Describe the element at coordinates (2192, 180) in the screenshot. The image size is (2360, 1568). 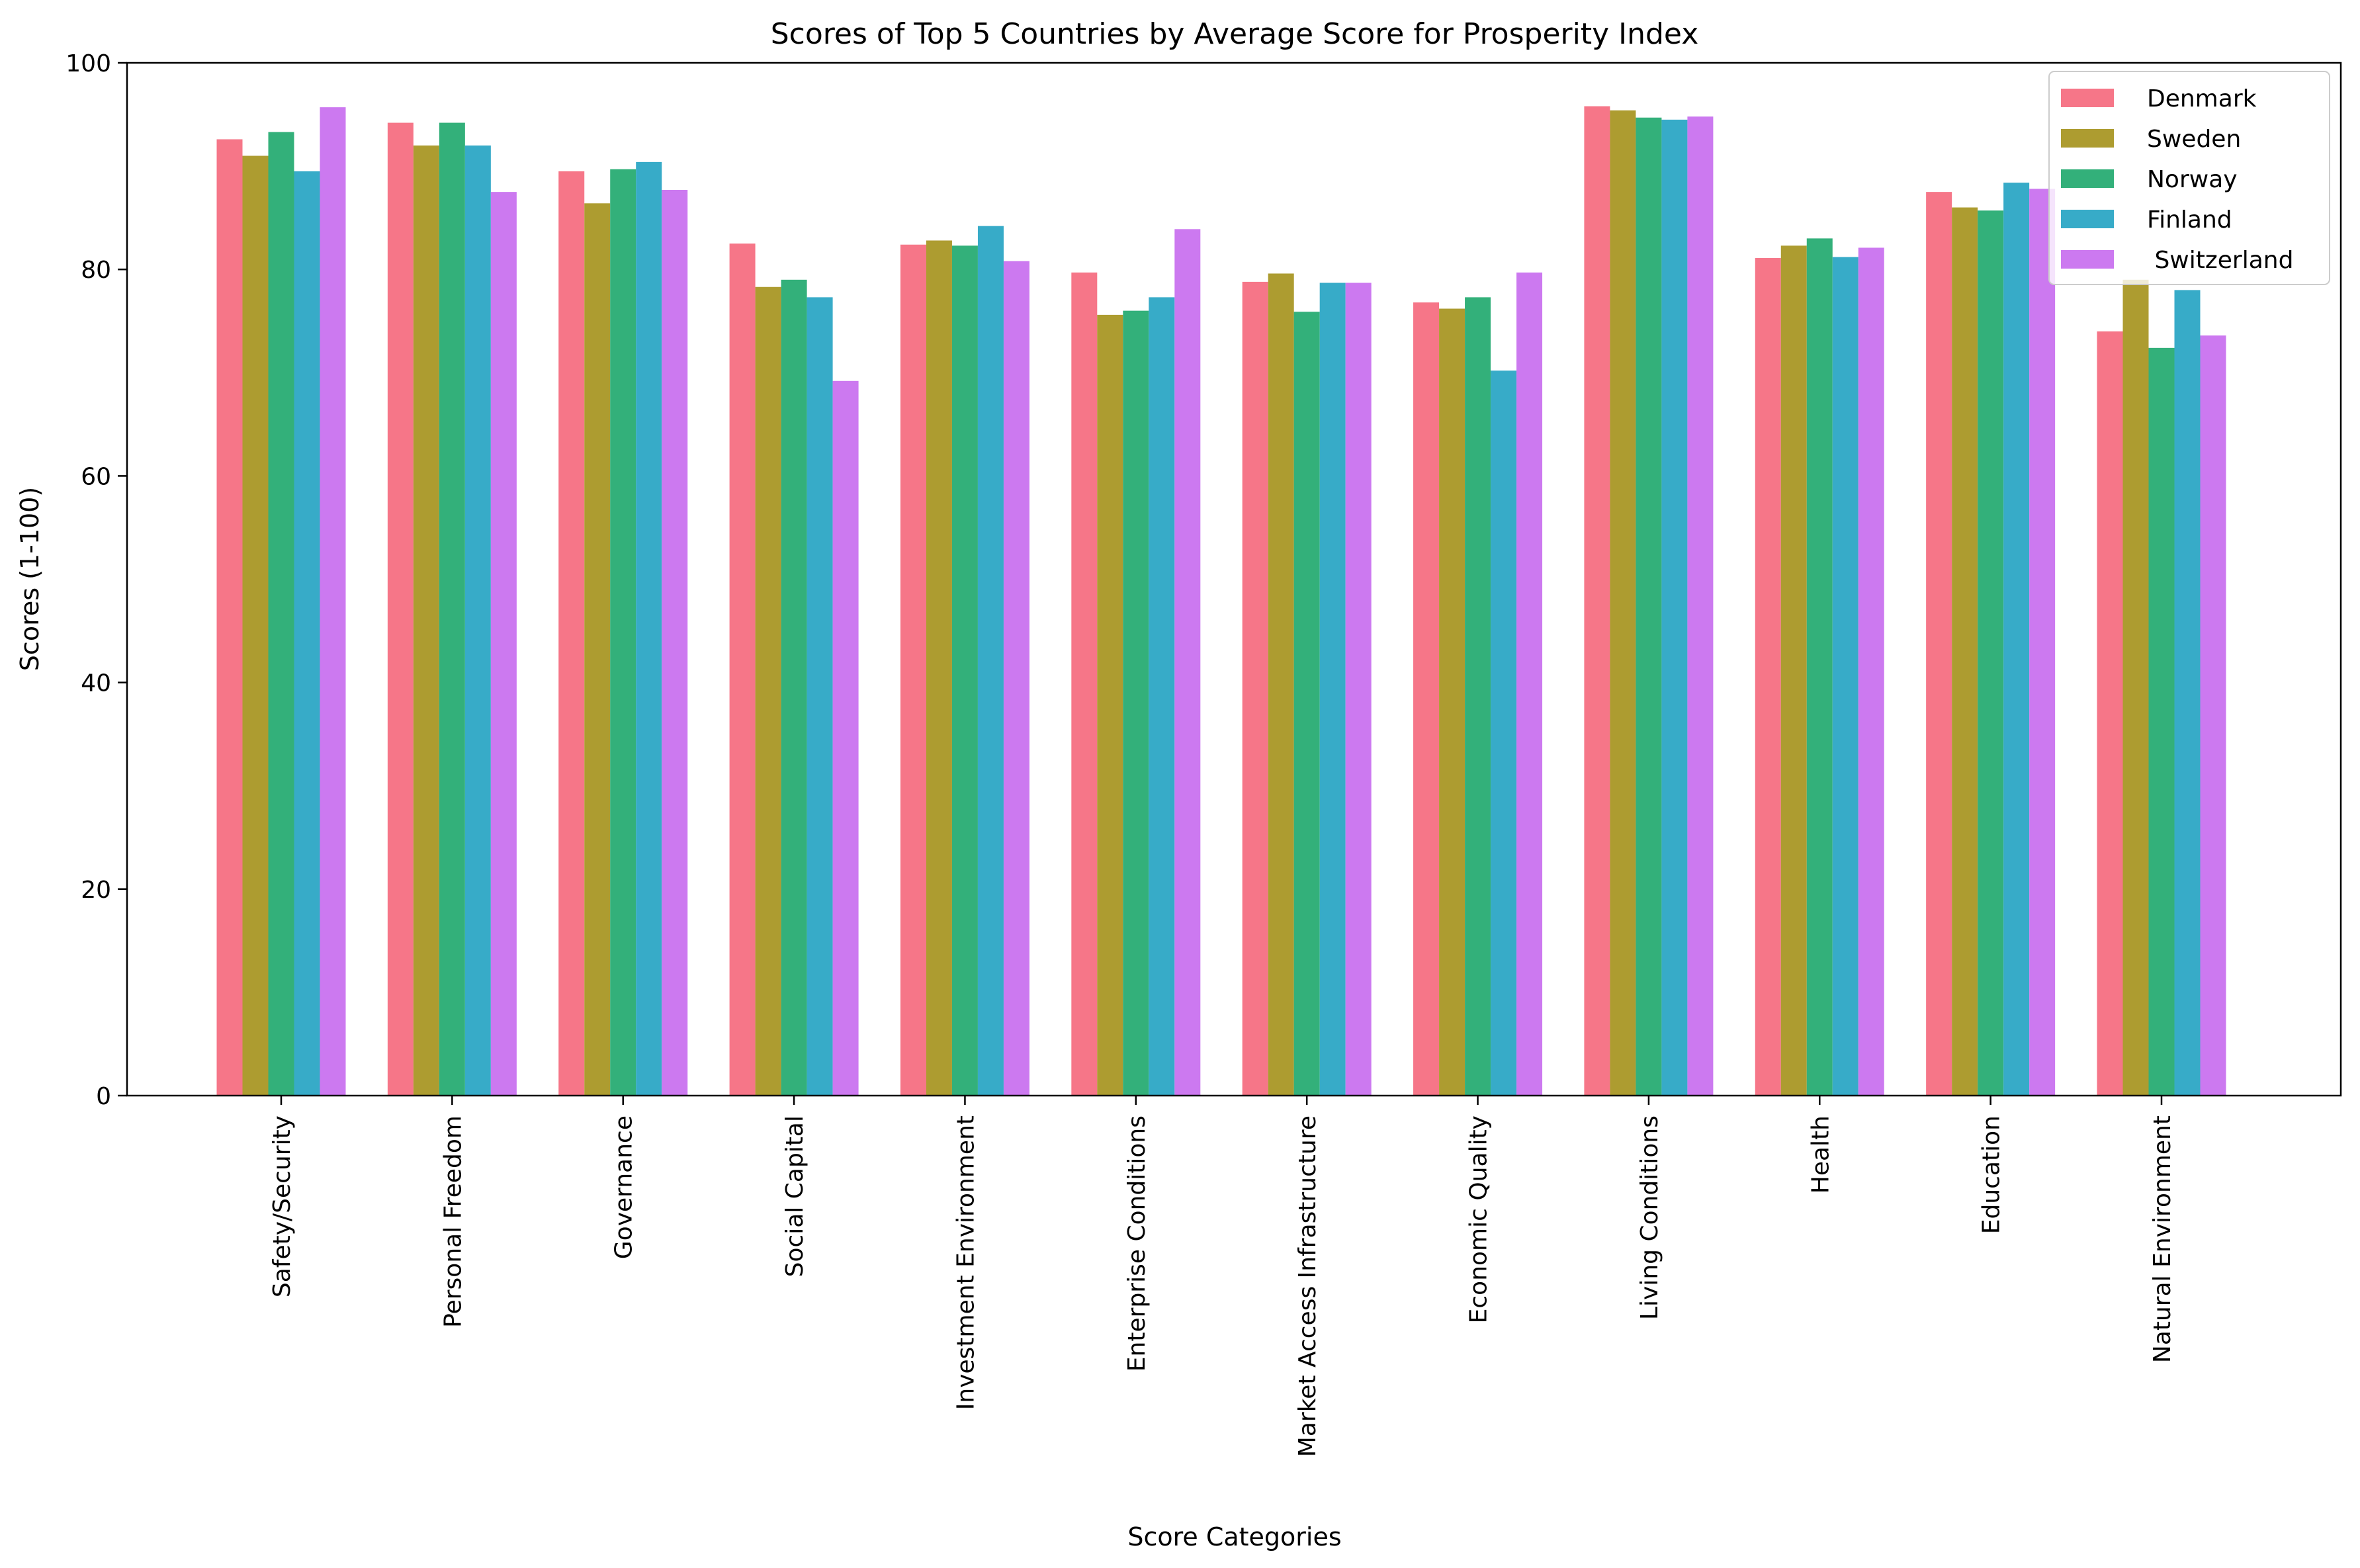
I see `legend-label: Norway` at that location.